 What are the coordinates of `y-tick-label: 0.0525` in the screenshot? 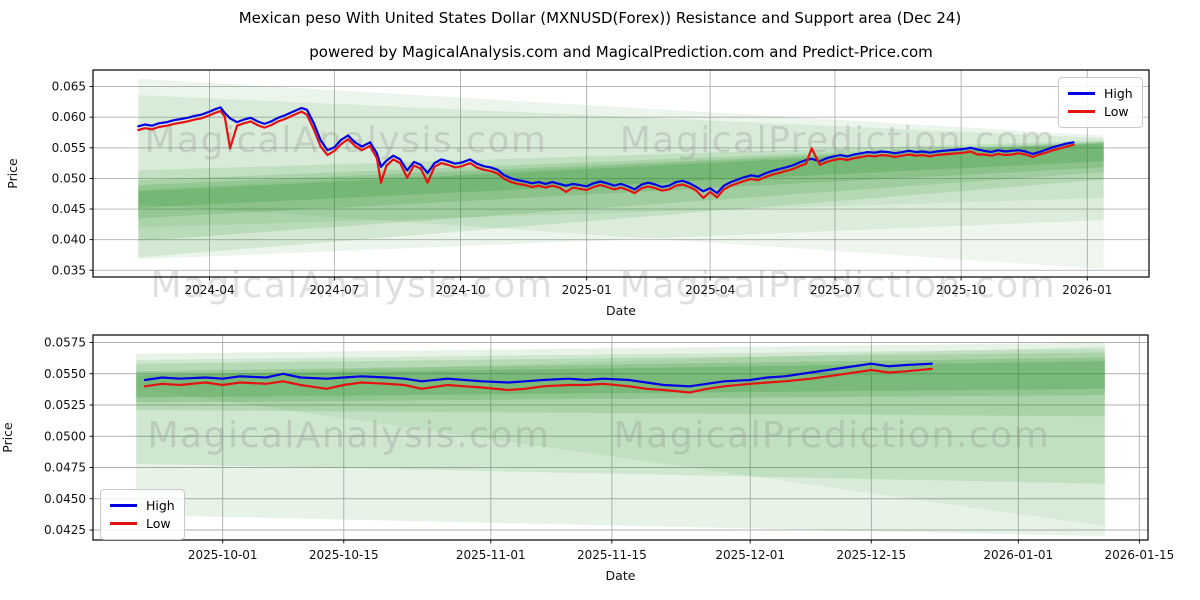 It's located at (65, 405).